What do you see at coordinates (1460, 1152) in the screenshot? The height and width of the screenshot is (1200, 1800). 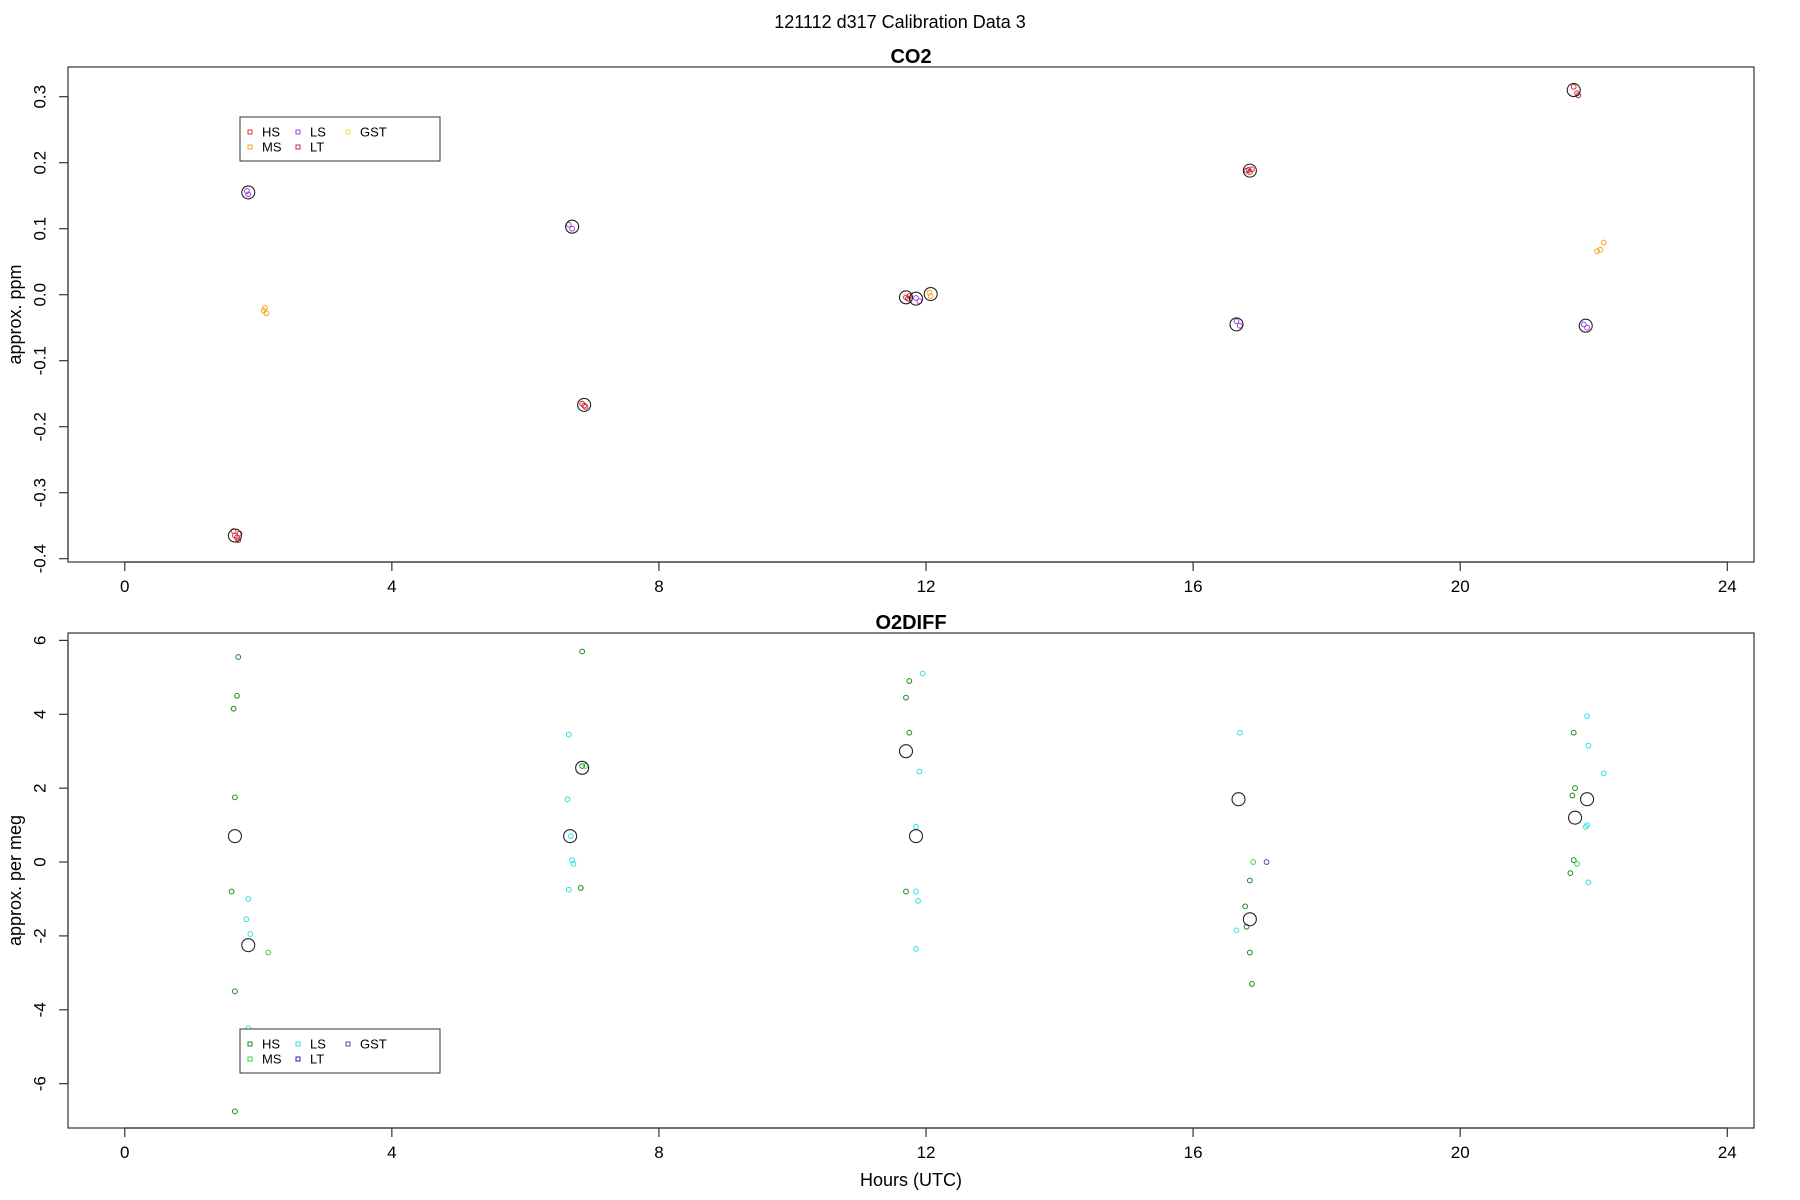 I see `chart2-x-tick-label: 20` at bounding box center [1460, 1152].